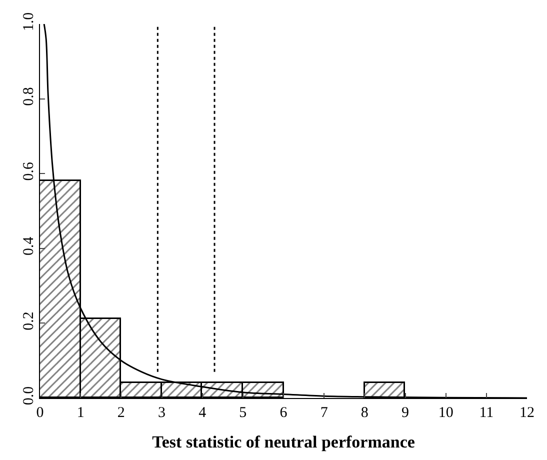  I want to click on y-tick-label: 0.0, so click(29, 396).